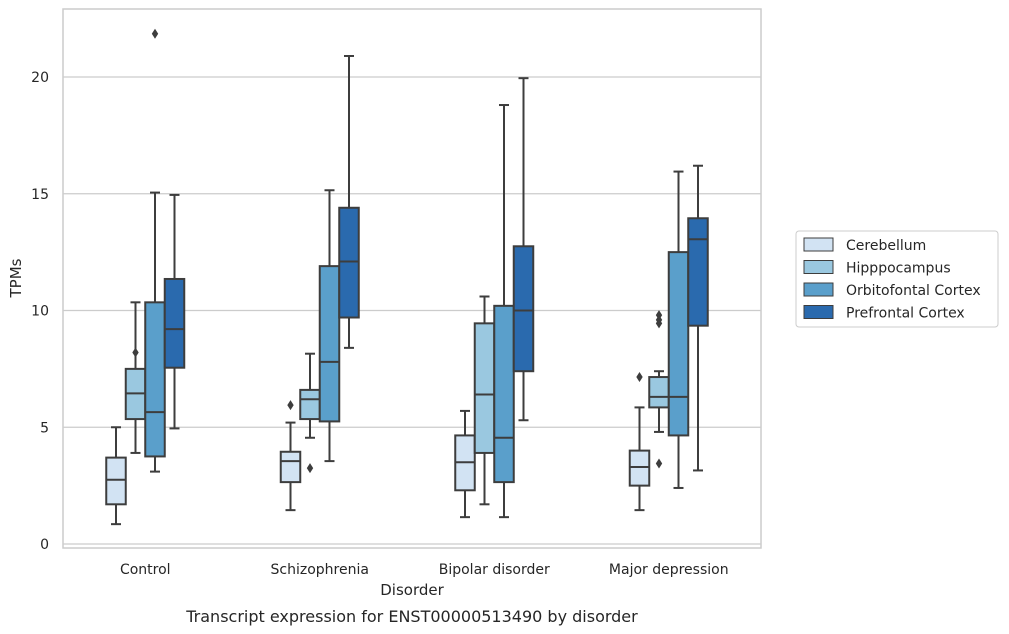 The height and width of the screenshot is (634, 1009). Describe the element at coordinates (40, 195) in the screenshot. I see `y-tick-label: 15` at that location.